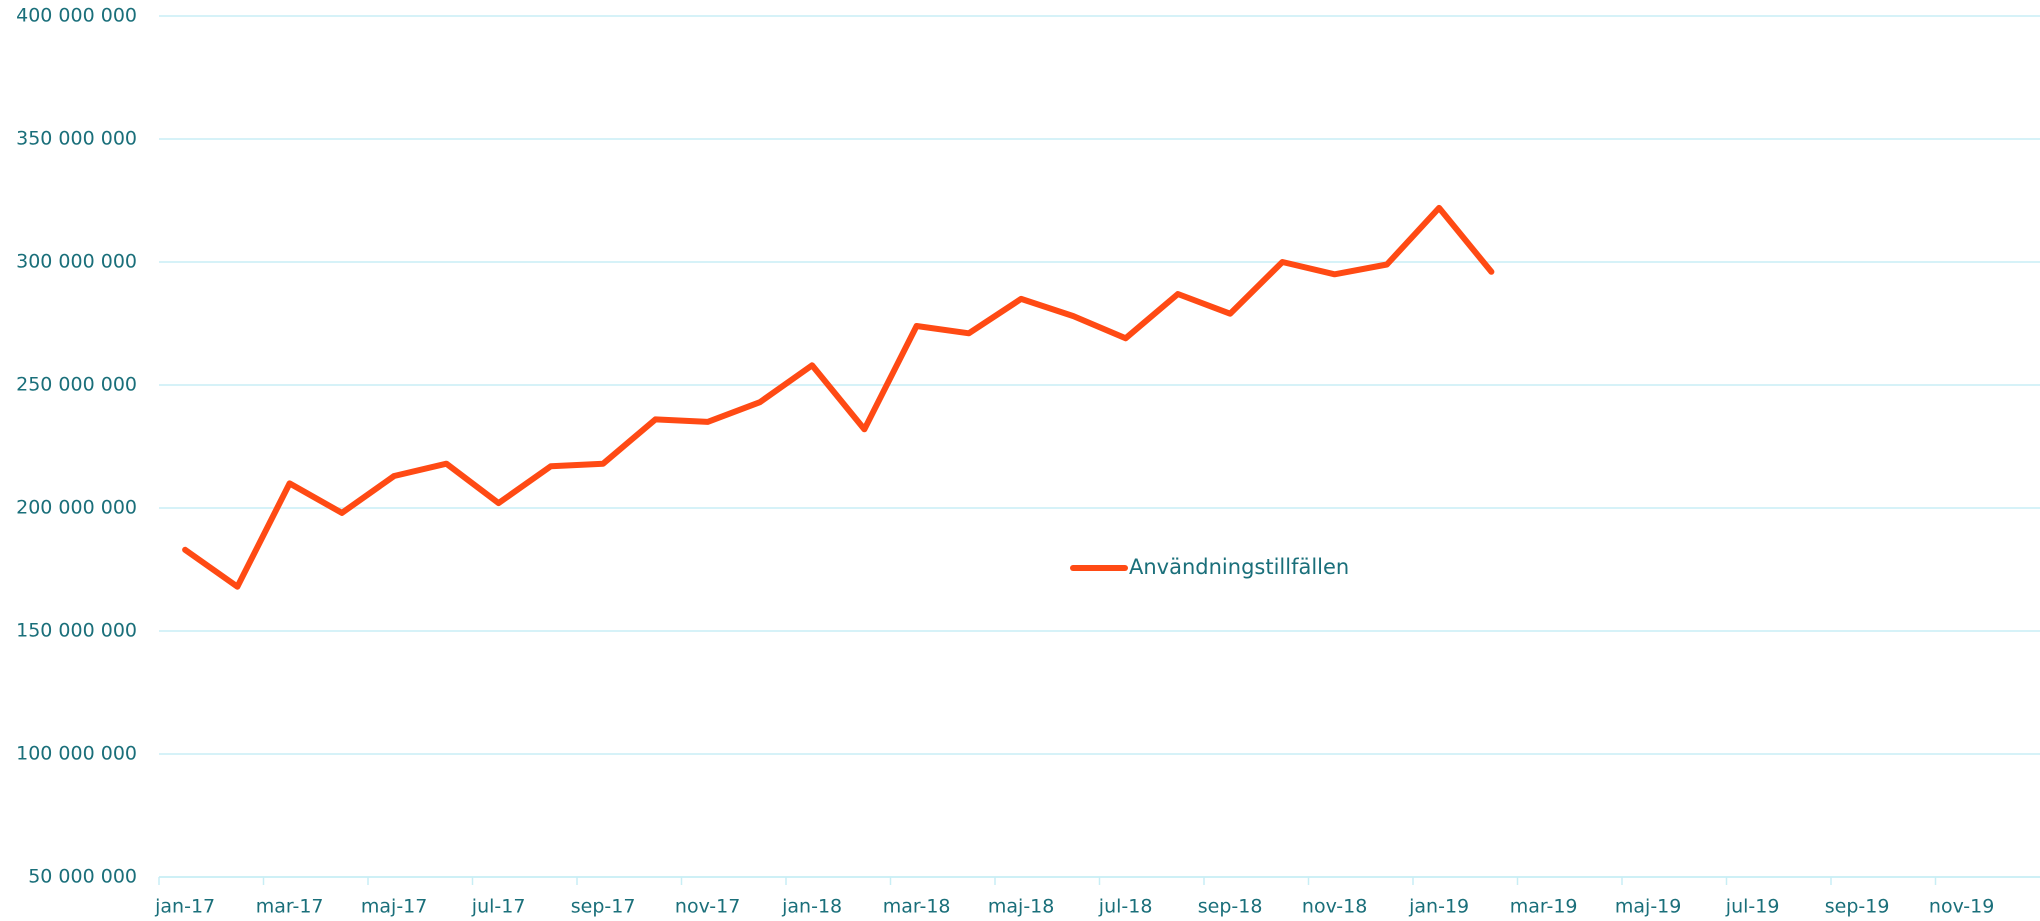 This screenshot has height=921, width=2040. I want to click on x-tick-label: maj-18, so click(1021, 907).